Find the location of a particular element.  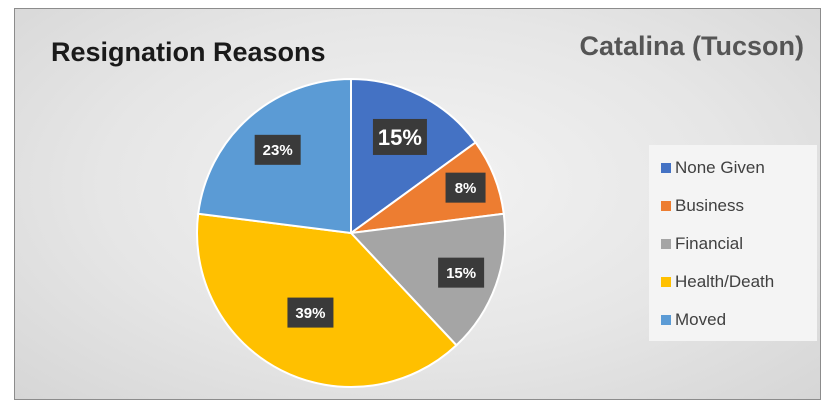

legend-item-none-given: None Given is located at coordinates (713, 168).